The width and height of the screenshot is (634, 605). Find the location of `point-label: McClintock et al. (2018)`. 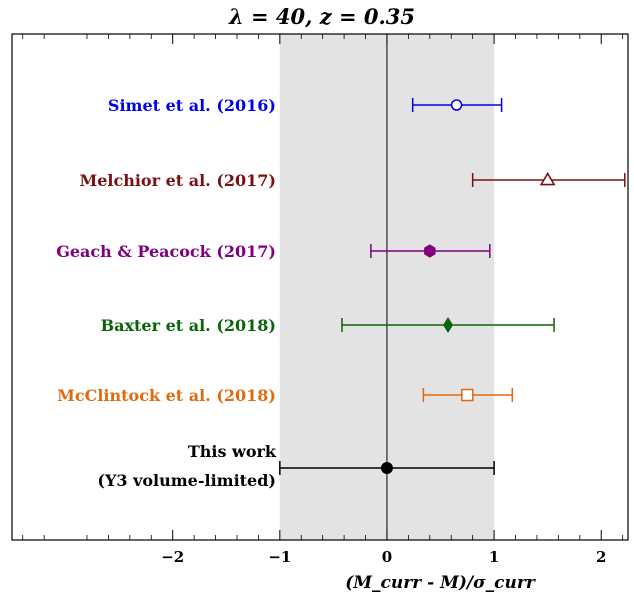

point-label: McClintock et al. (2018) is located at coordinates (166, 395).